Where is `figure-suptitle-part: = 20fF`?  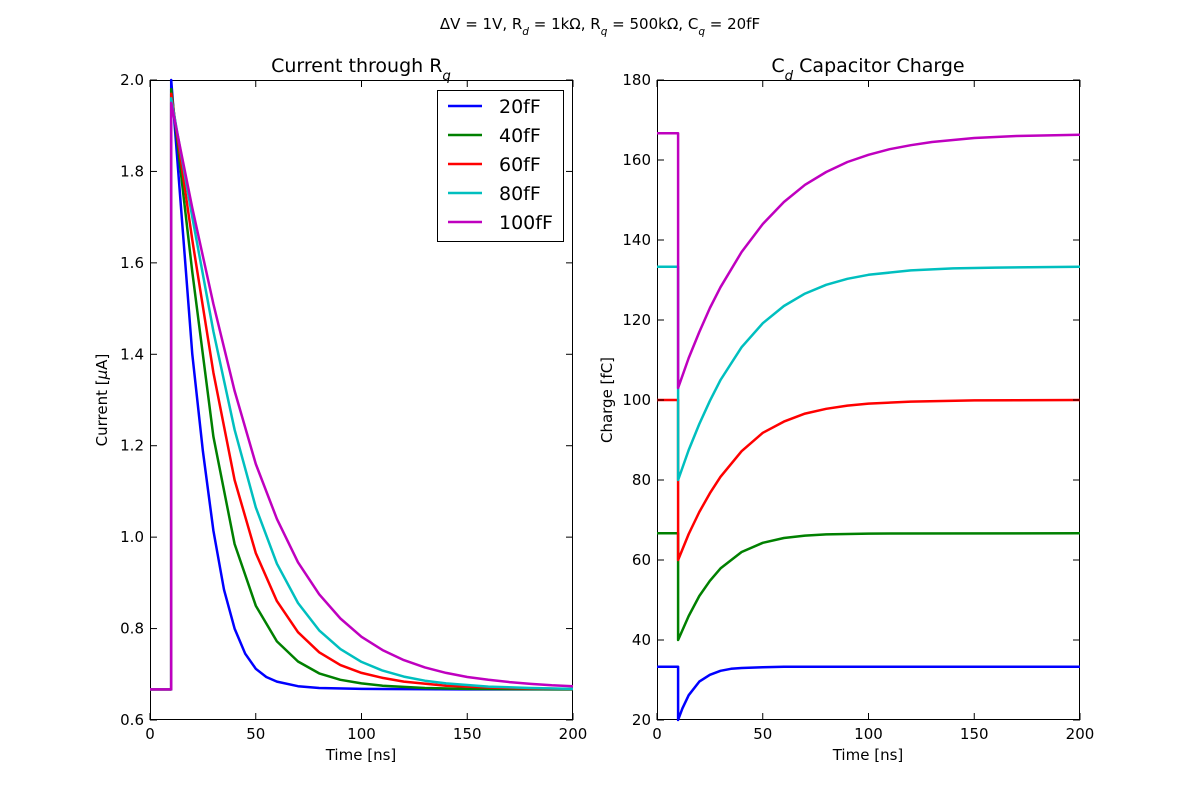
figure-suptitle-part: = 20fF is located at coordinates (732, 24).